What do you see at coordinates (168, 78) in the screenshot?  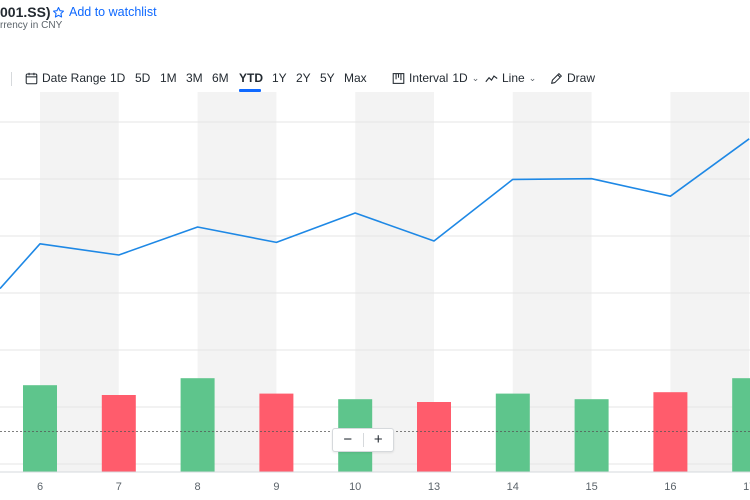 I see `range-1m: 1M` at bounding box center [168, 78].